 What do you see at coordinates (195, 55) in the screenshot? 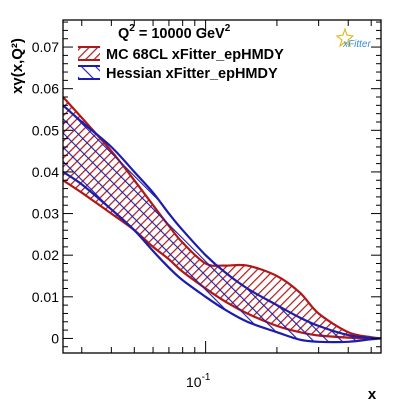
I see `legend-label-mc: MC 68CL xFitter_epHMDY` at bounding box center [195, 55].